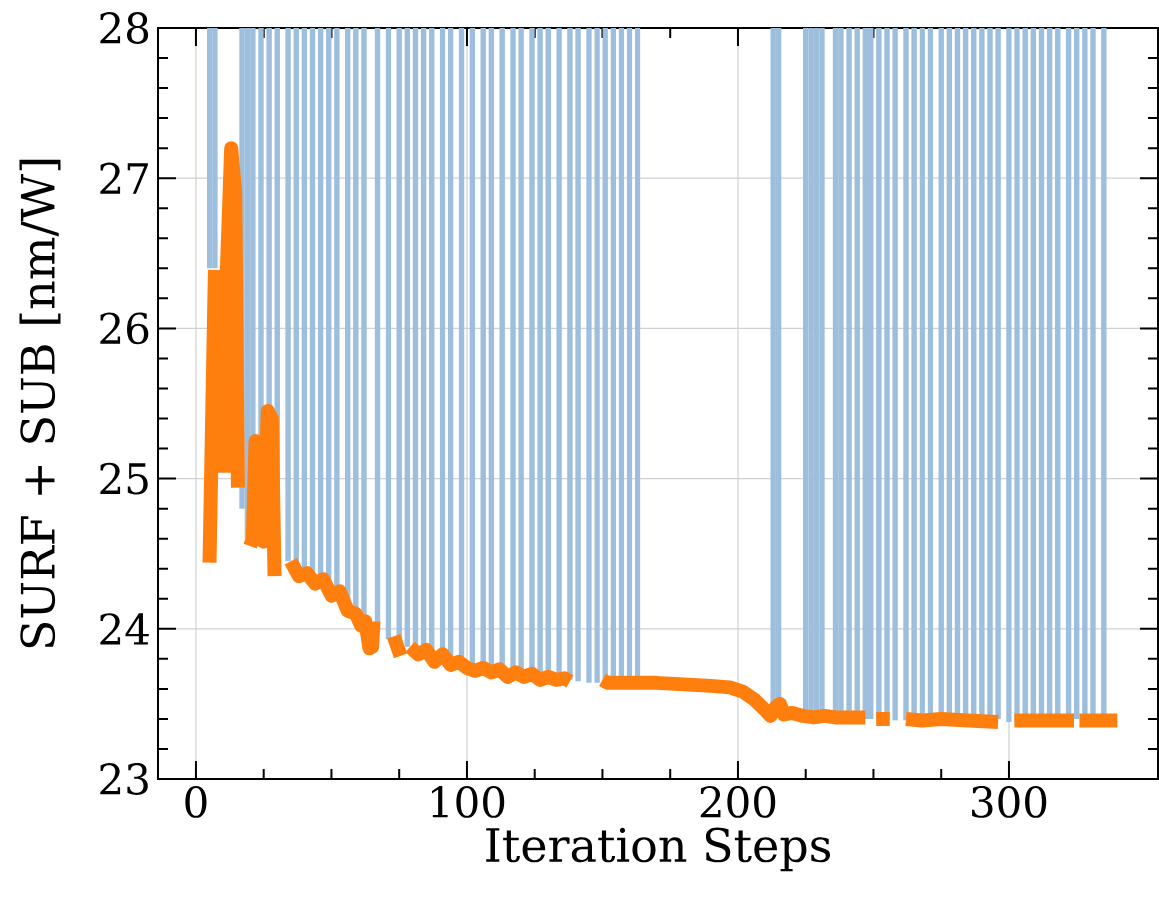 Image resolution: width=1159 pixels, height=905 pixels. Describe the element at coordinates (1009, 802) in the screenshot. I see `x-tick-label: 300` at that location.